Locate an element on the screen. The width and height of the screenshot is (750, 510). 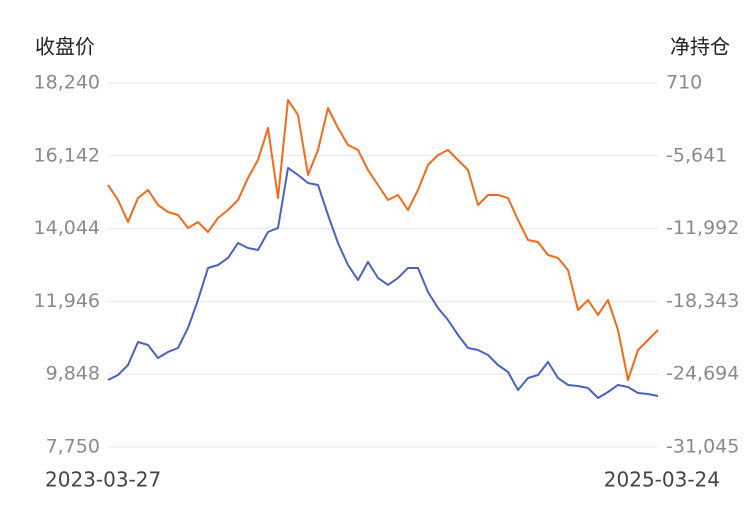
y2-tick-label: -11,992 is located at coordinates (702, 228).